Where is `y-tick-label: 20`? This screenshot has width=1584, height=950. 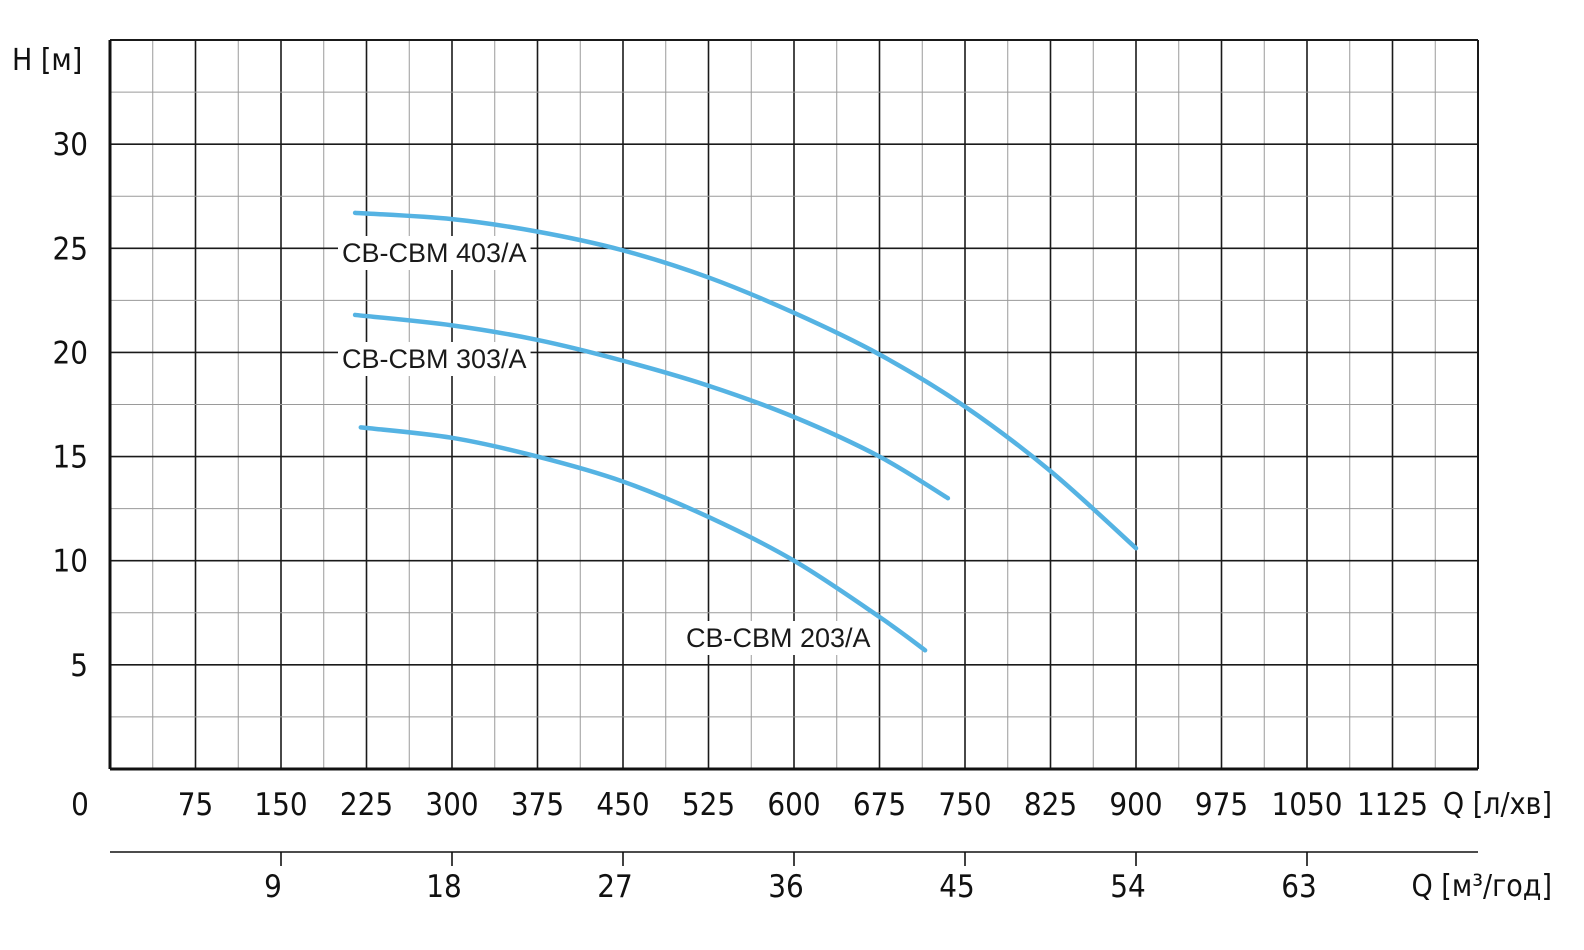 y-tick-label: 20 is located at coordinates (70, 353).